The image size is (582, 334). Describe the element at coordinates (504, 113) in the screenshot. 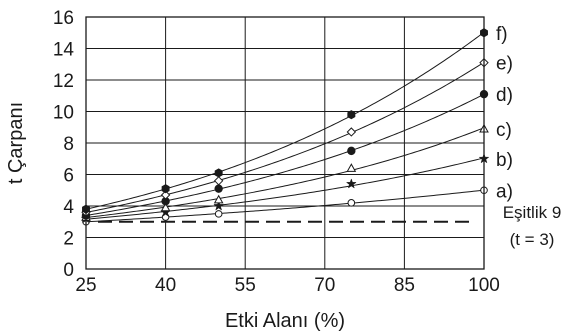

I see `series-labels: a) b) c) d) e) f)` at that location.